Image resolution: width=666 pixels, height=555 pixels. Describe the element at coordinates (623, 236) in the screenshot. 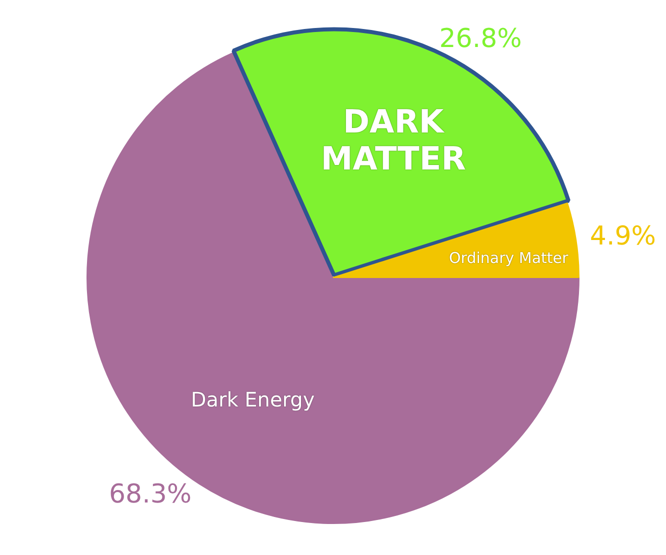

I see `data-label: 4.9%` at that location.